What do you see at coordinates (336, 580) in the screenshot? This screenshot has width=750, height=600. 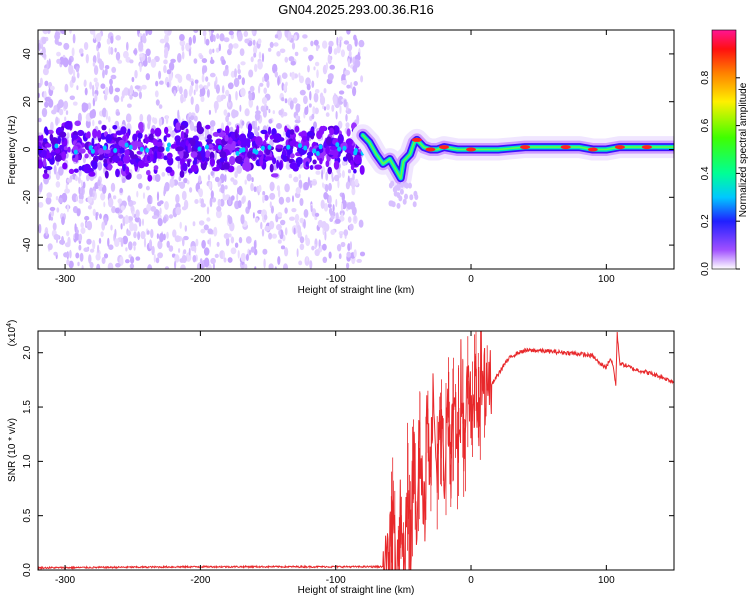 I see `x-tick-label: -100` at bounding box center [336, 580].